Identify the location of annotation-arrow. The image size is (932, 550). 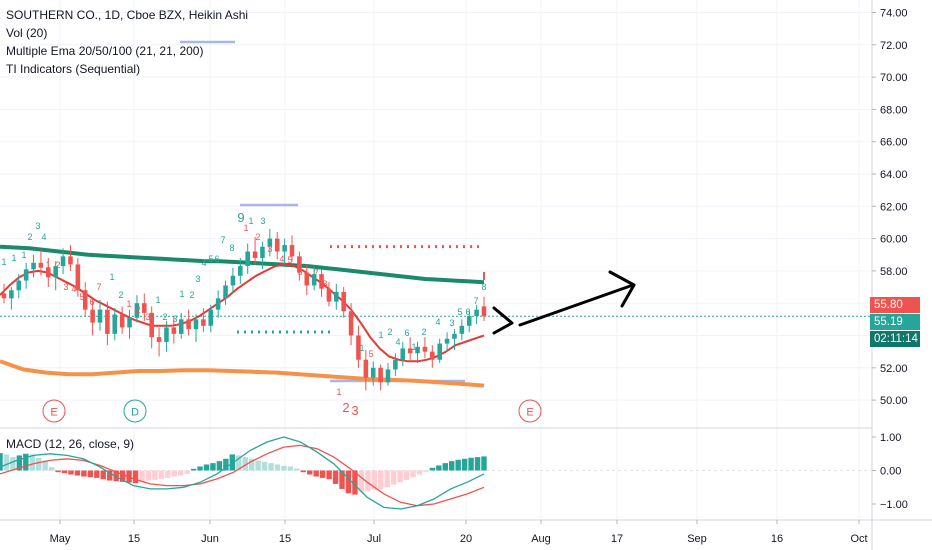
(564, 302).